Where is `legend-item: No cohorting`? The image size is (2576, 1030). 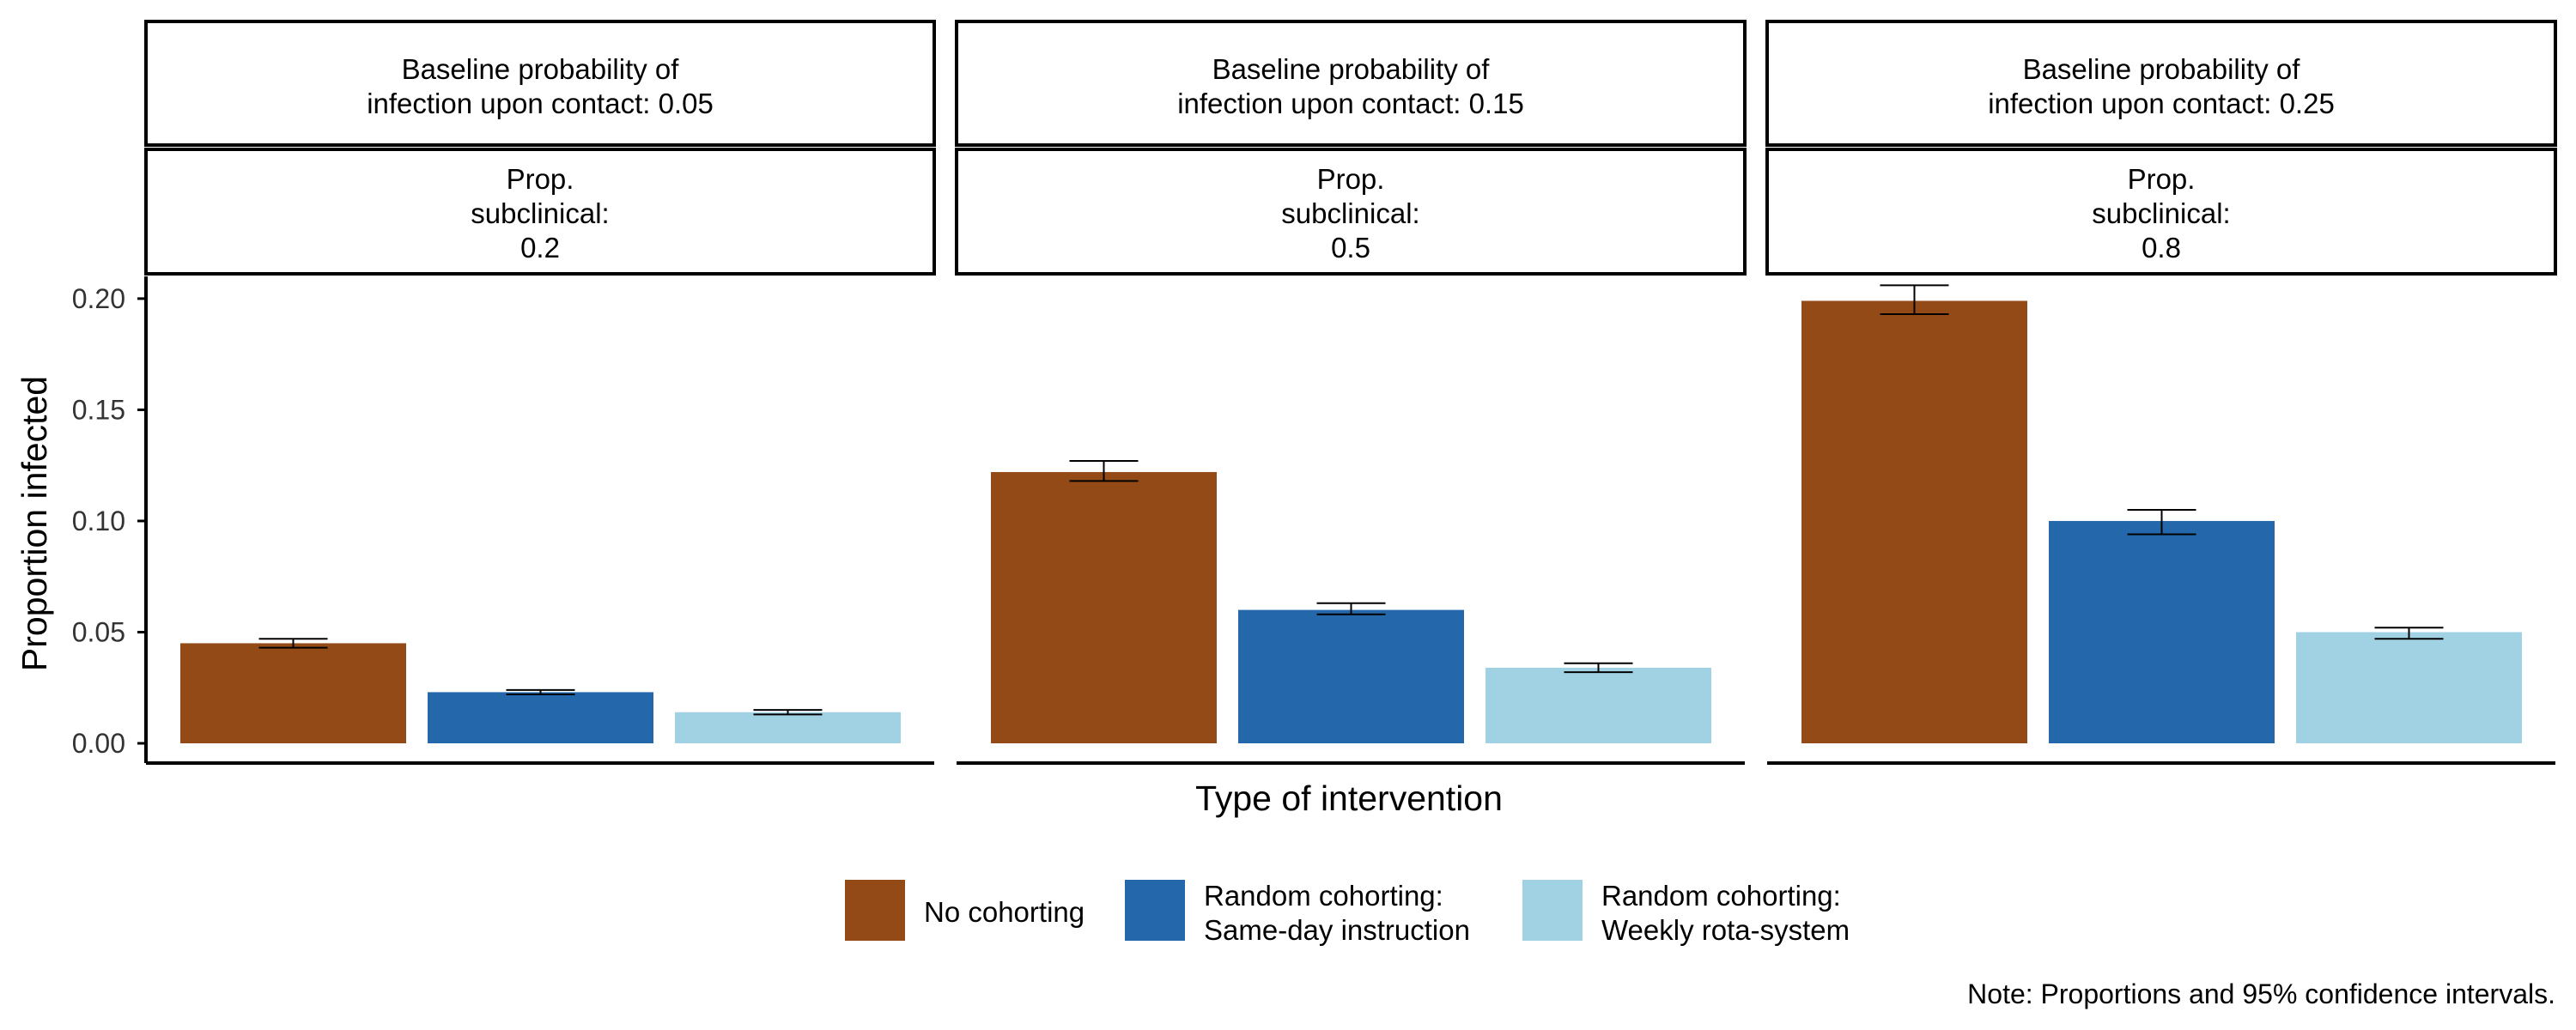
legend-item: No cohorting is located at coordinates (965, 910).